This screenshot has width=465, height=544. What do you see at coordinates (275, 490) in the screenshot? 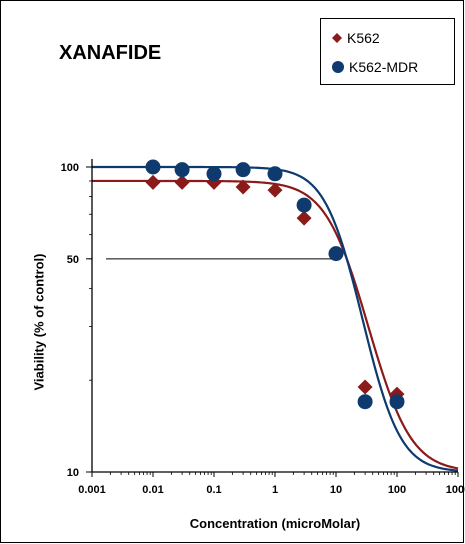
I see `x-tick-label: 1` at bounding box center [275, 490].